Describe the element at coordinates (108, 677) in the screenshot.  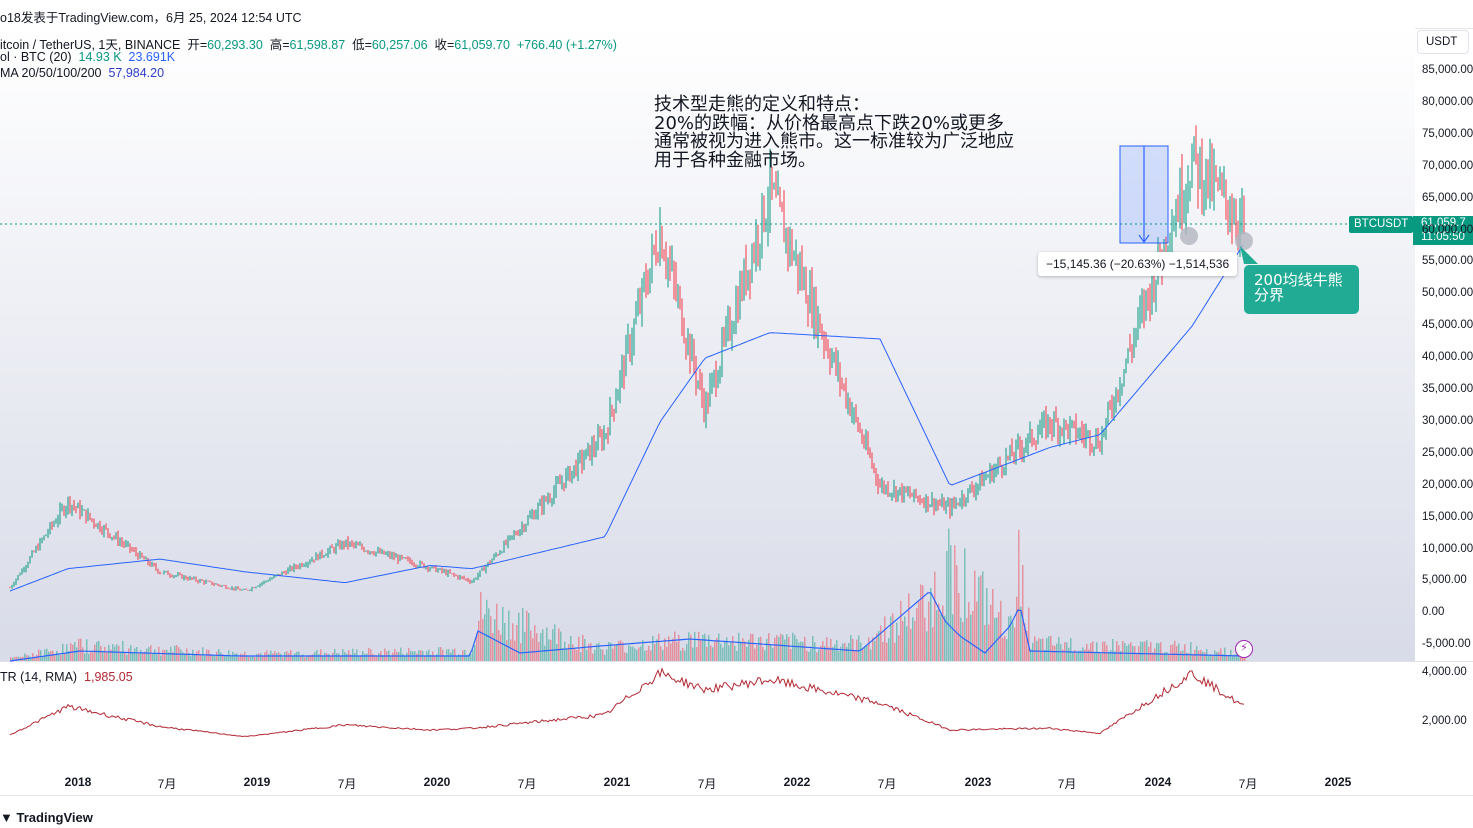
I see `atr-value: 1,985.05` at that location.